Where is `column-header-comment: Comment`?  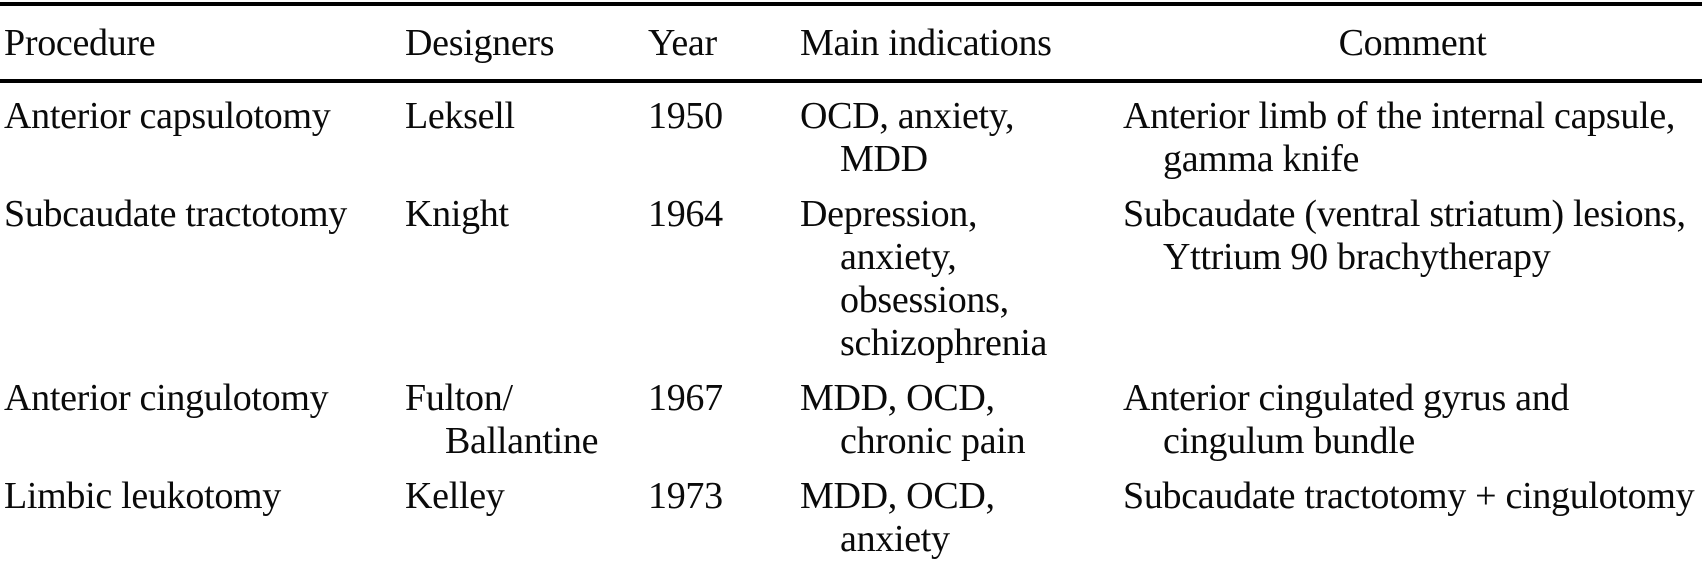 column-header-comment: Comment is located at coordinates (1410, 43).